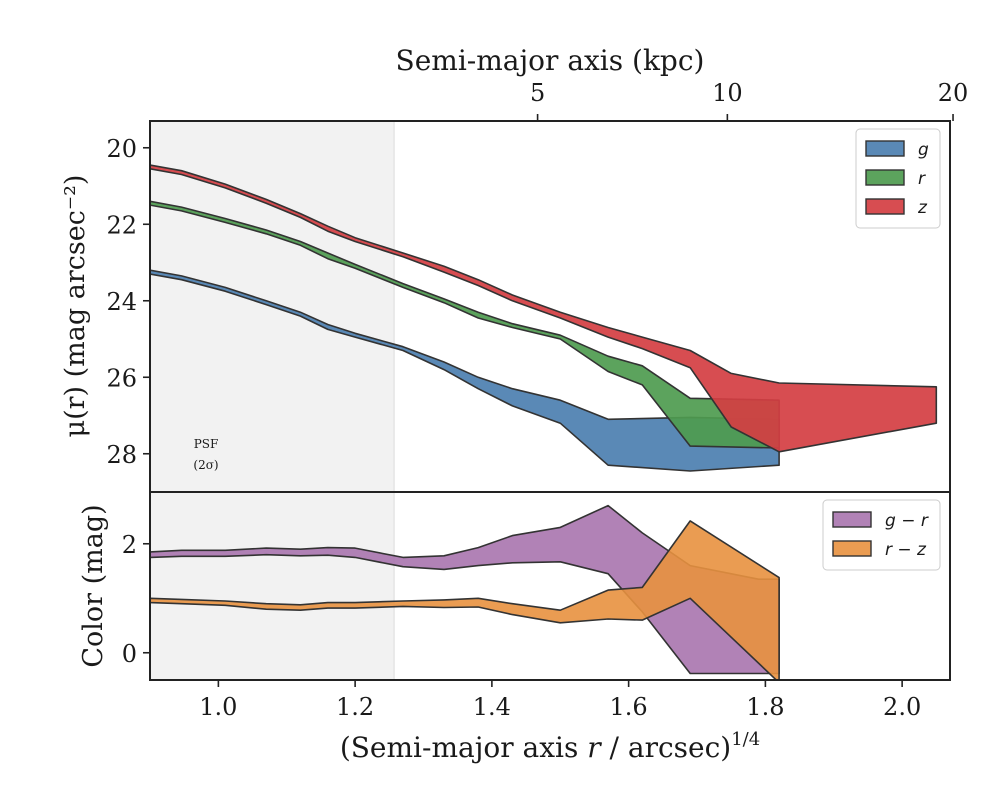  Describe the element at coordinates (550, 746) in the screenshot. I see `x-axis-label: (Semi-major axis r / arcsec)1/4` at that location.